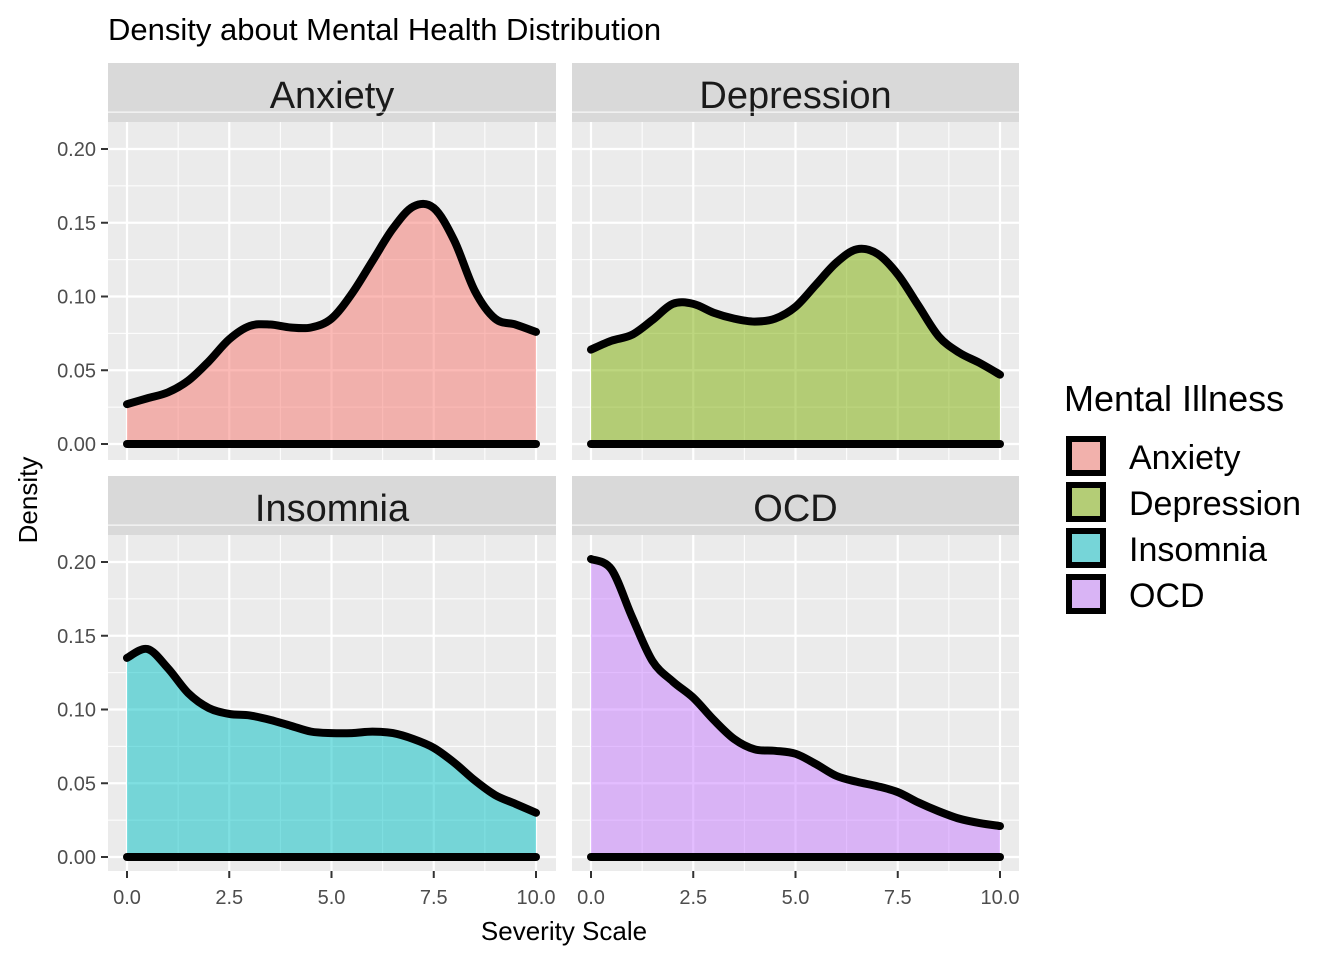 Image resolution: width=1344 pixels, height=960 pixels. Describe the element at coordinates (795, 509) in the screenshot. I see `facet-strip-label: OCD` at that location.